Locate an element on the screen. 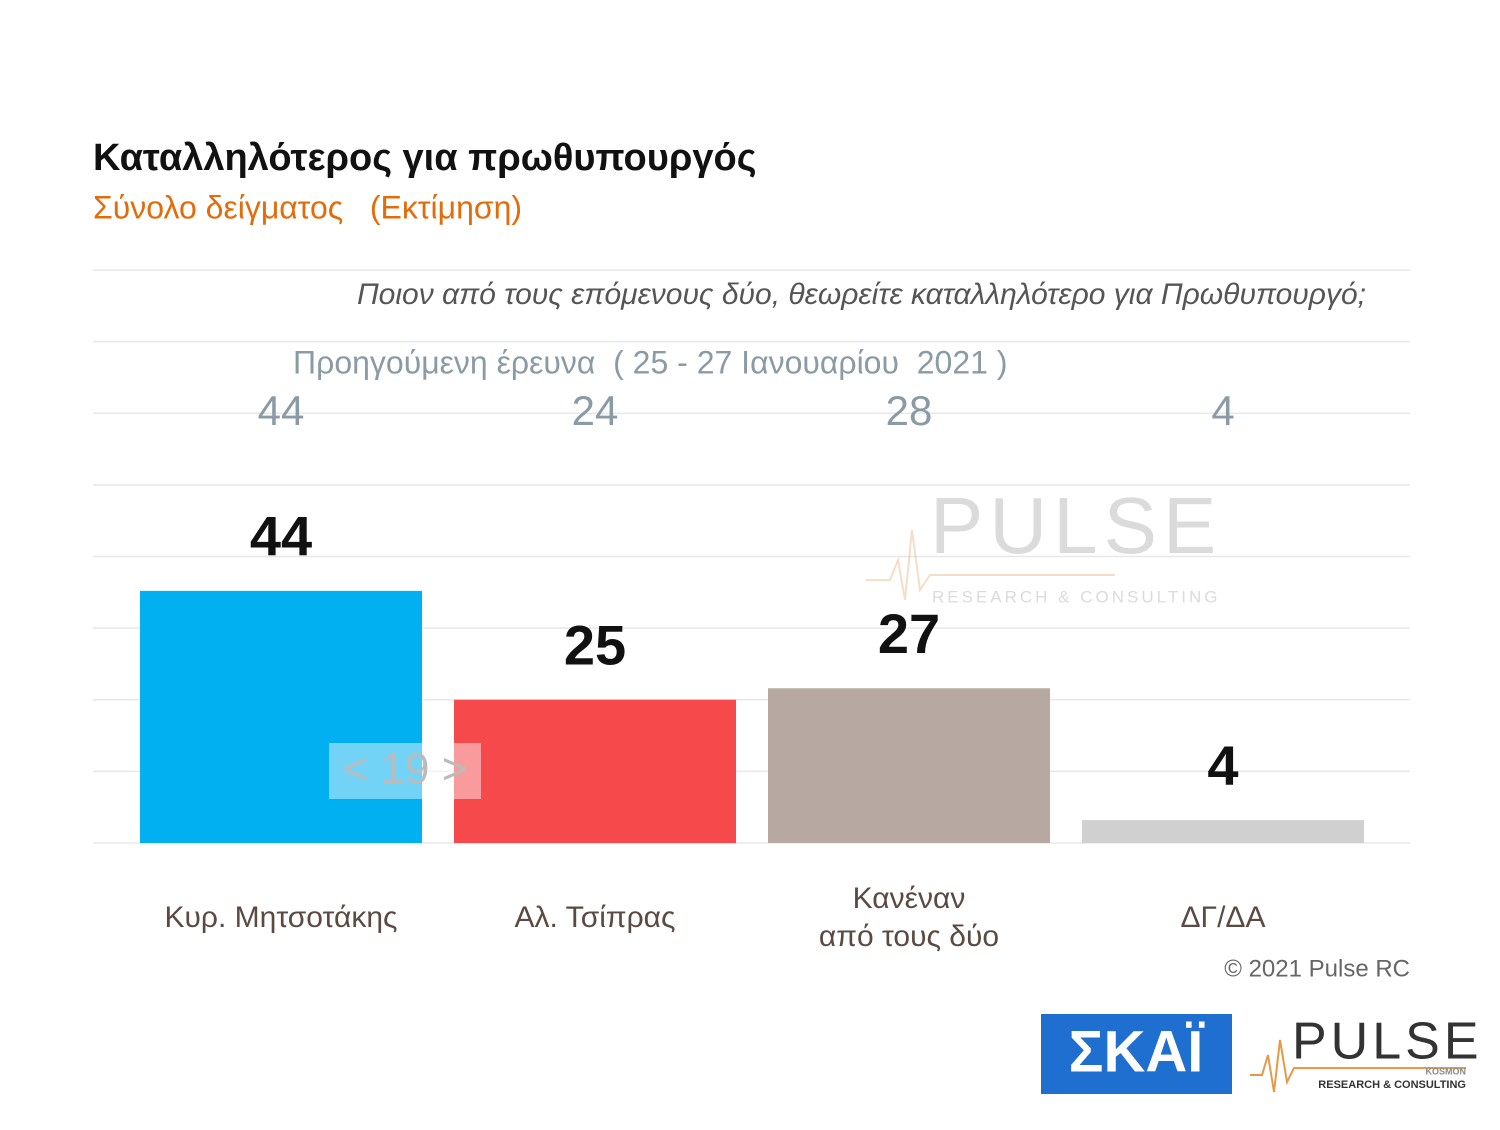 The width and height of the screenshot is (1500, 1130). chart-subtitle: Σύνολο δείγματος (Εκτίμηση) is located at coordinates (307, 207).